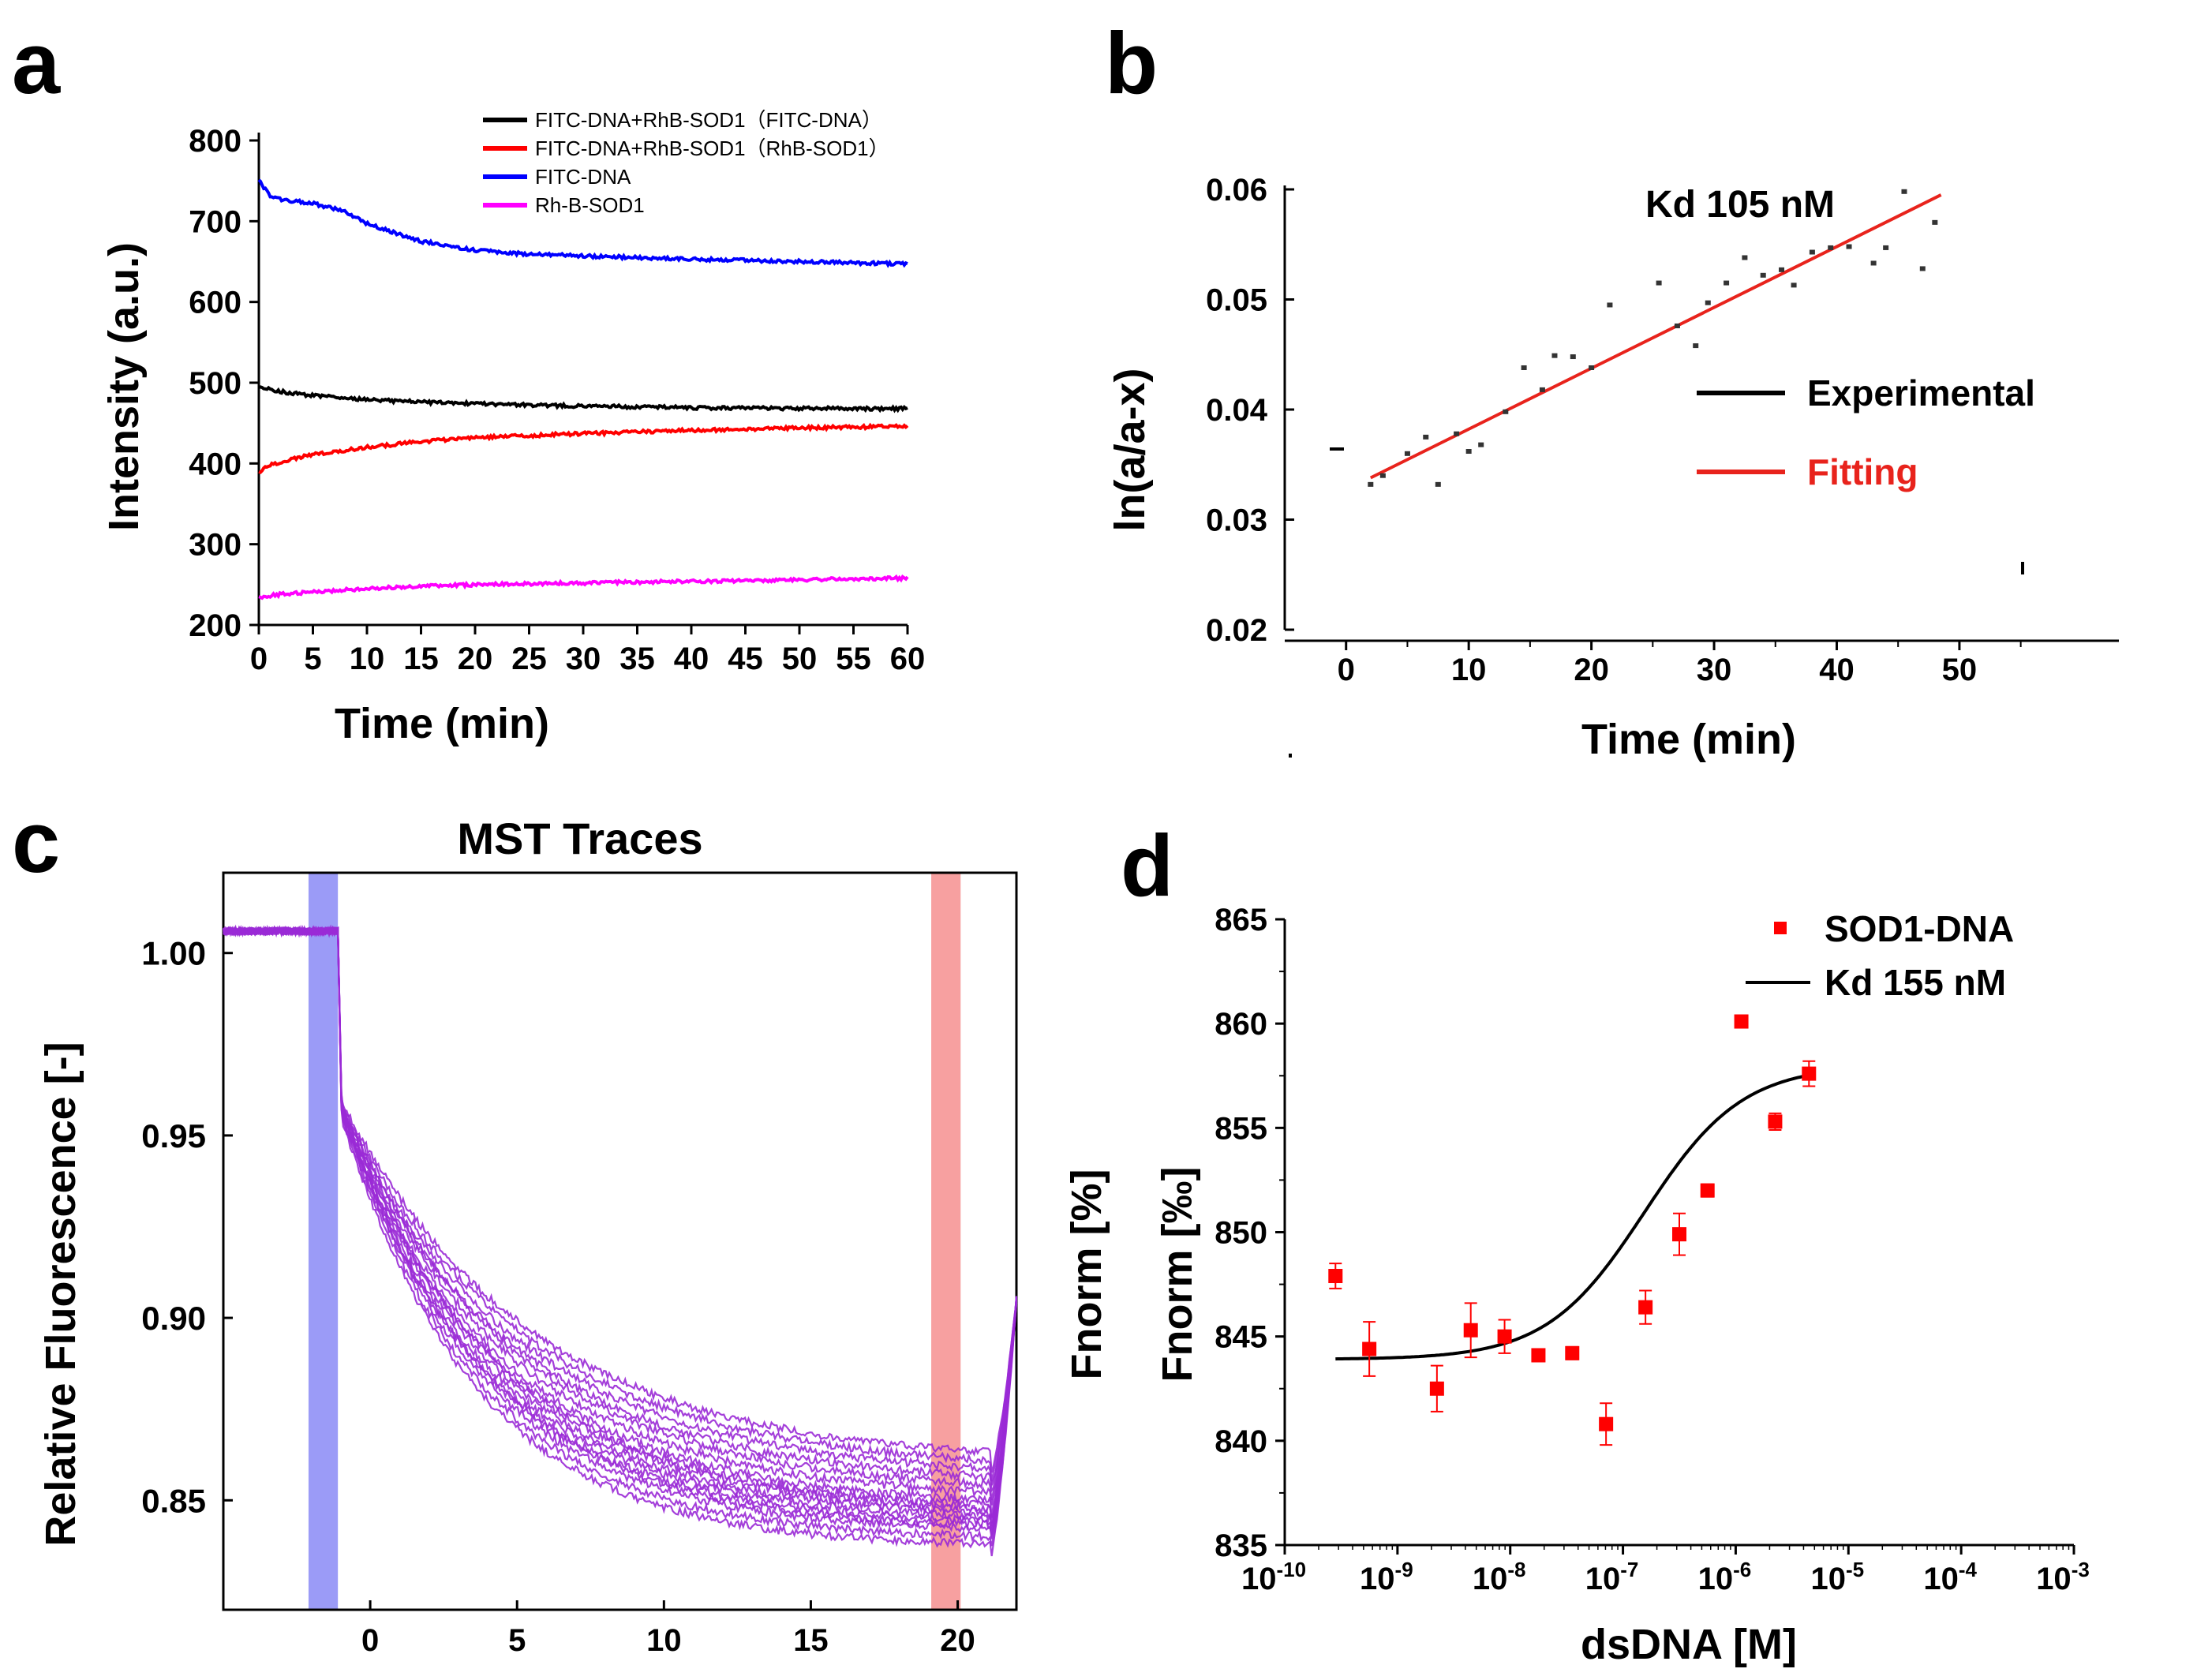 The width and height of the screenshot is (2212, 1680). What do you see at coordinates (1855, 1569) in the screenshot?
I see `d-x-tick-exponent: -5` at bounding box center [1855, 1569].